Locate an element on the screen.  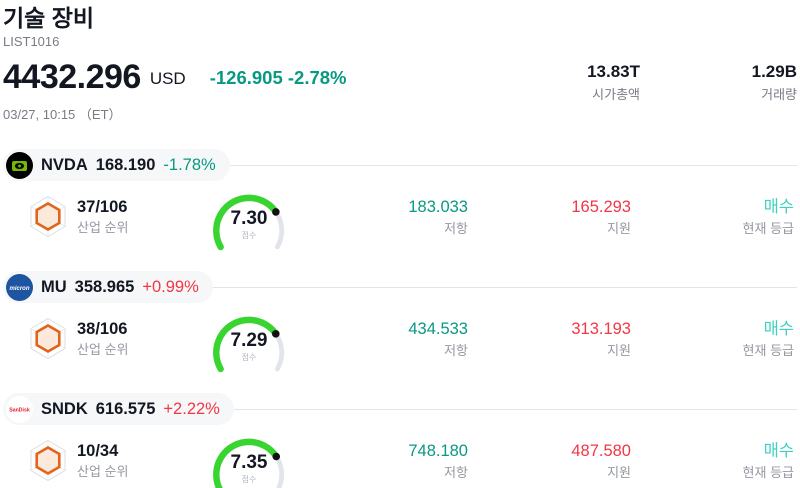
score-gauge: 7.29 점수 is located at coordinates (249, 344).